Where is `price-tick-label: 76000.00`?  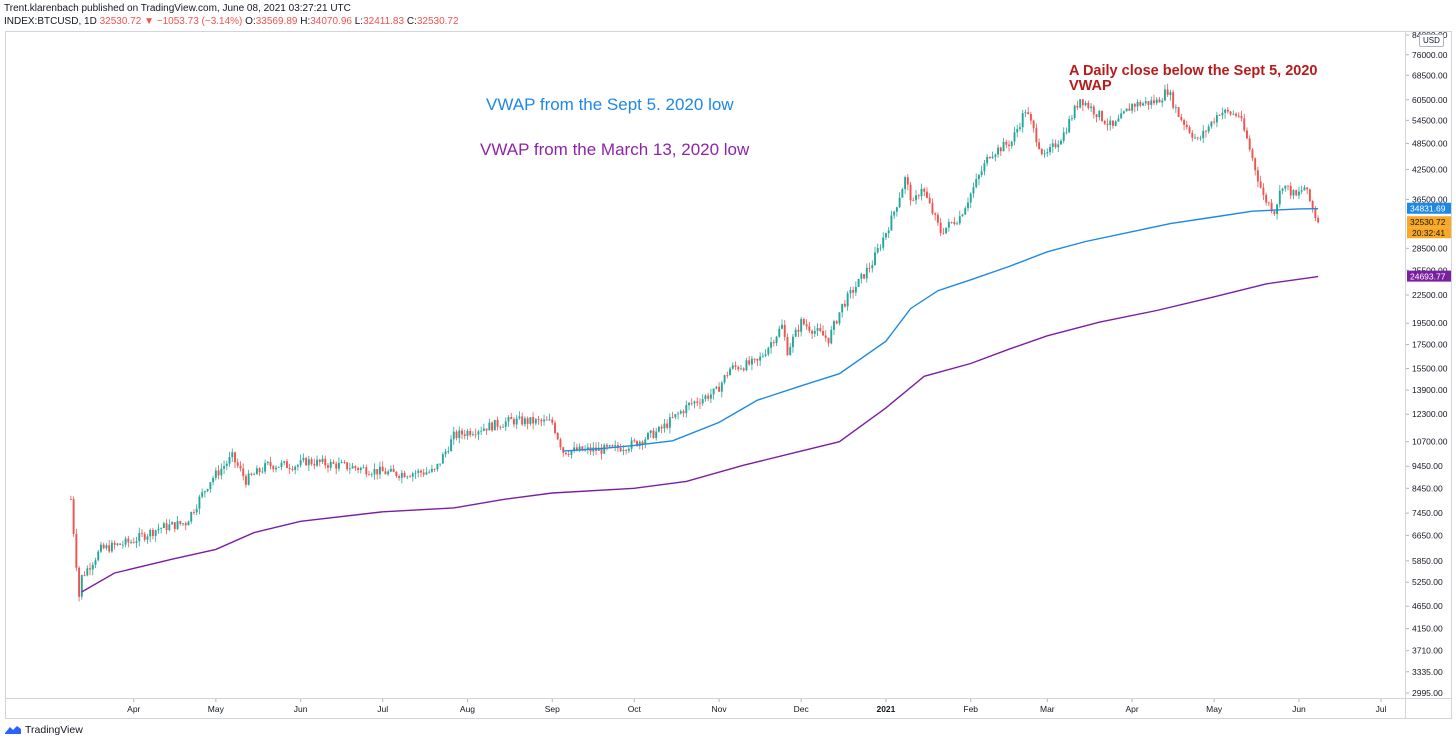
price-tick-label: 76000.00 is located at coordinates (1430, 55).